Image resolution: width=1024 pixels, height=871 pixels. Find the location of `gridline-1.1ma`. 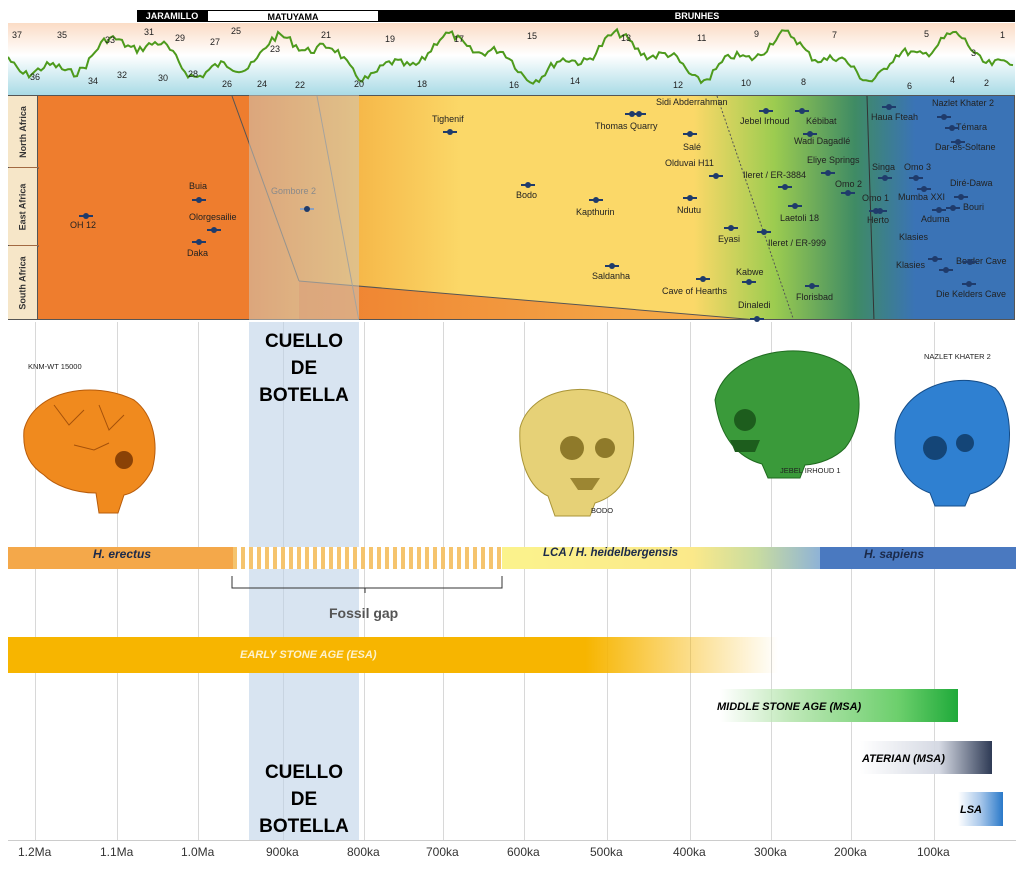

gridline-1.1ma is located at coordinates (117, 581).